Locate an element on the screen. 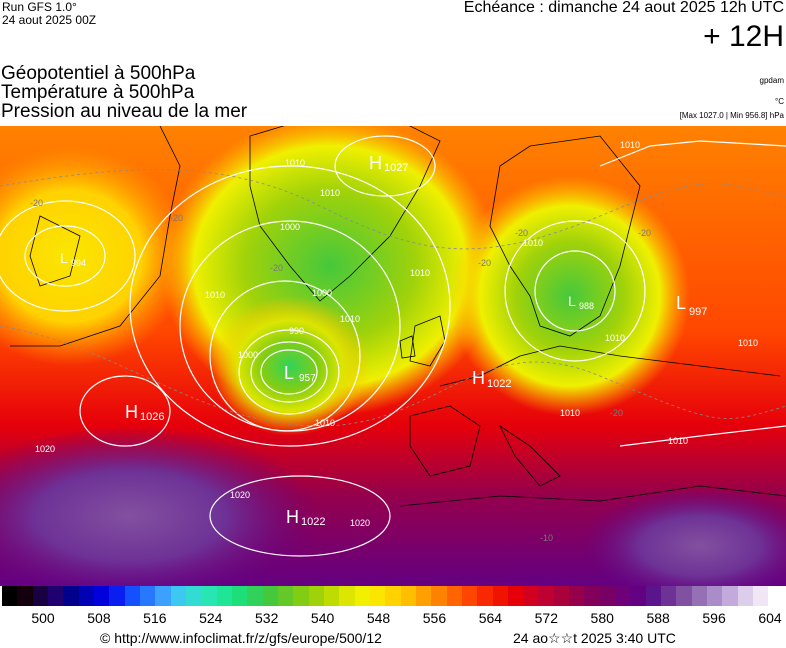 The image size is (786, 648). color-scale-bar is located at coordinates (393, 596).